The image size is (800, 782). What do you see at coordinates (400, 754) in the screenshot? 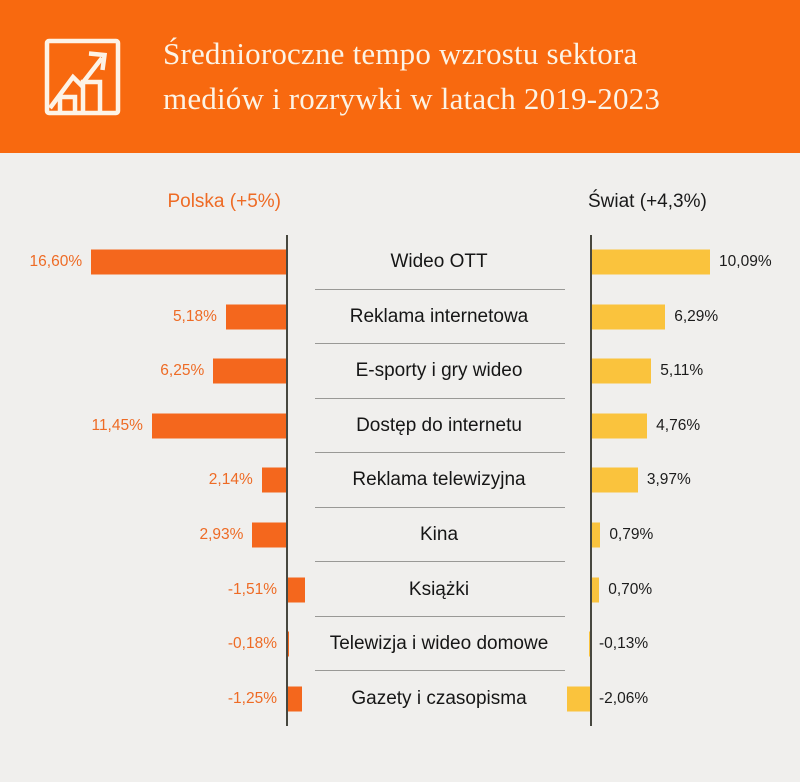
I see `footer-spacer` at bounding box center [400, 754].